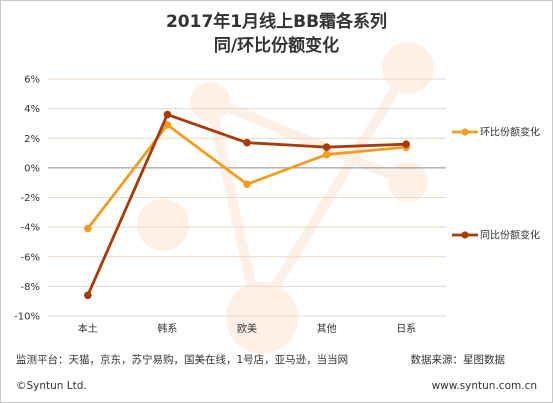  I want to click on y-tick-label: -2%, so click(30, 198).